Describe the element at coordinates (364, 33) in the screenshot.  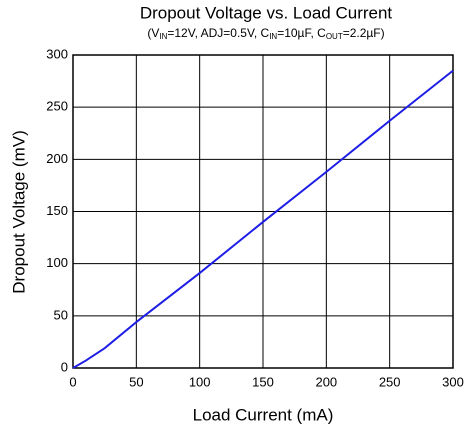
I see `subtitle-part: =2.2µF)` at that location.